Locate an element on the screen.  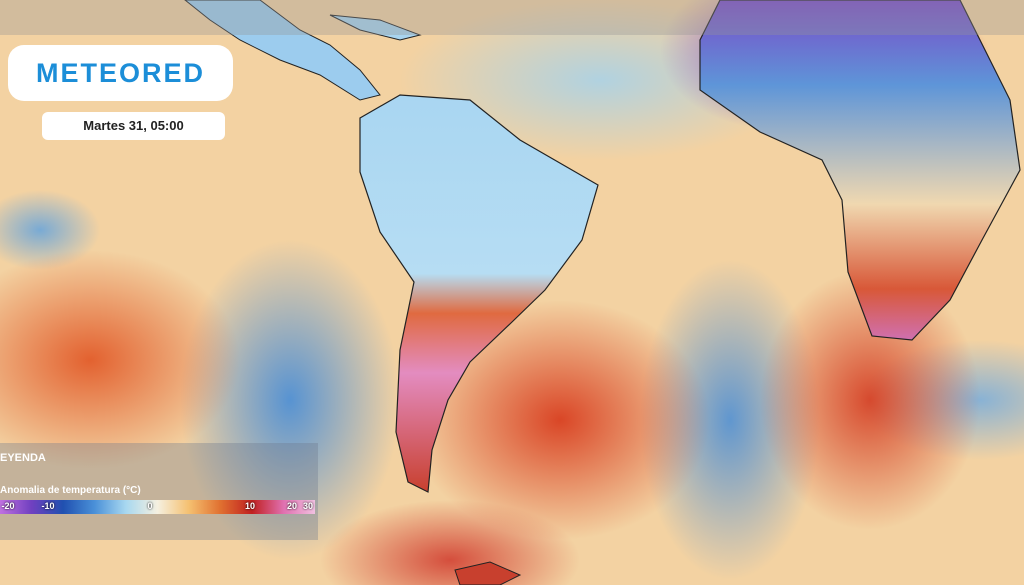
legend-tick: 0 is located at coordinates (150, 506).